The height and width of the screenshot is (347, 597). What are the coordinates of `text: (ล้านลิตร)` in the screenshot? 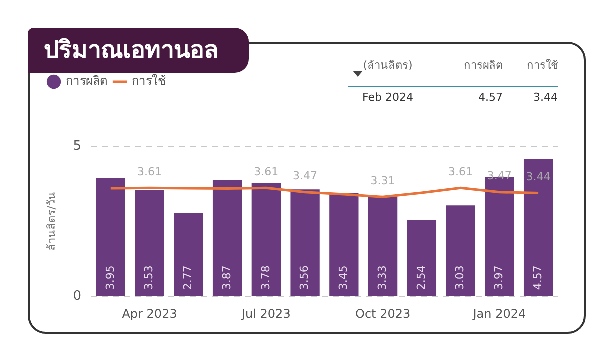 It's located at (388, 71).